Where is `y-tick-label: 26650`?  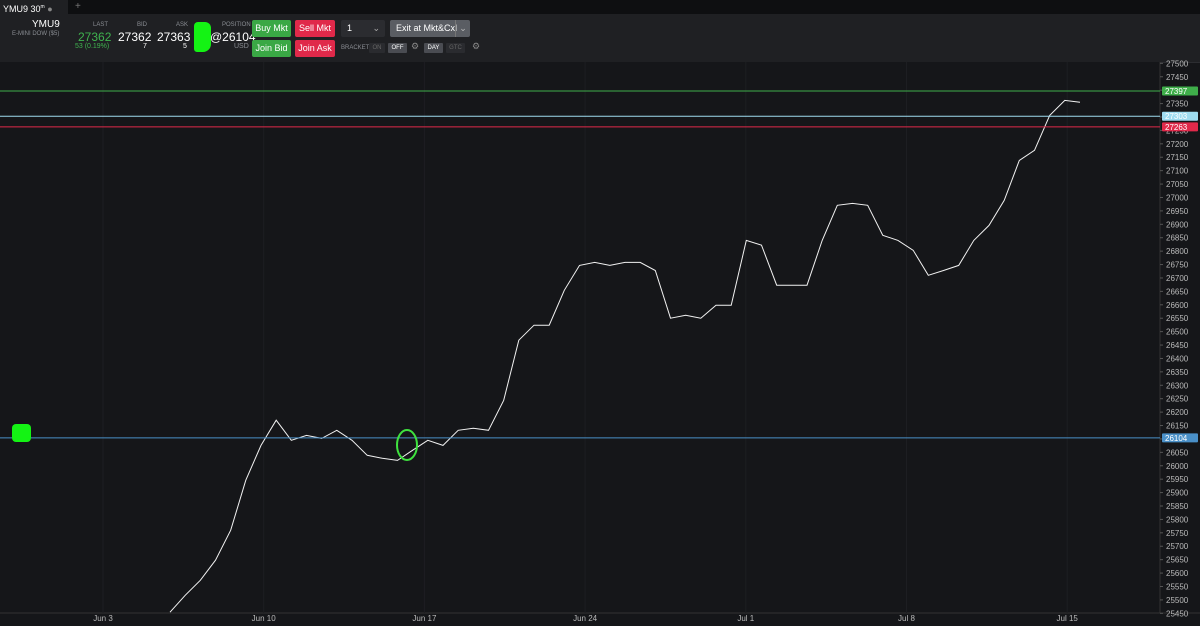 y-tick-label: 26650 is located at coordinates (1177, 291).